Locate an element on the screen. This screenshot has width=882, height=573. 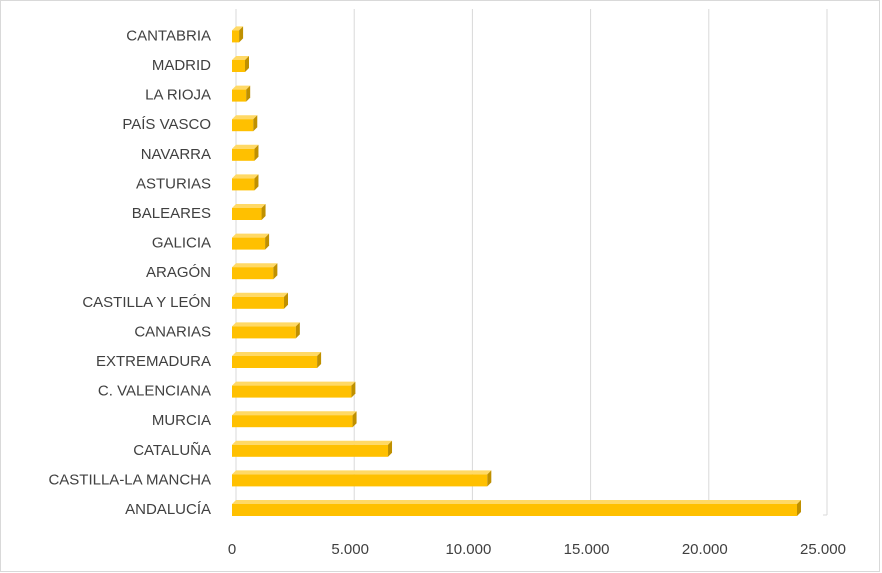
category-label: GALICIA is located at coordinates (181, 243).